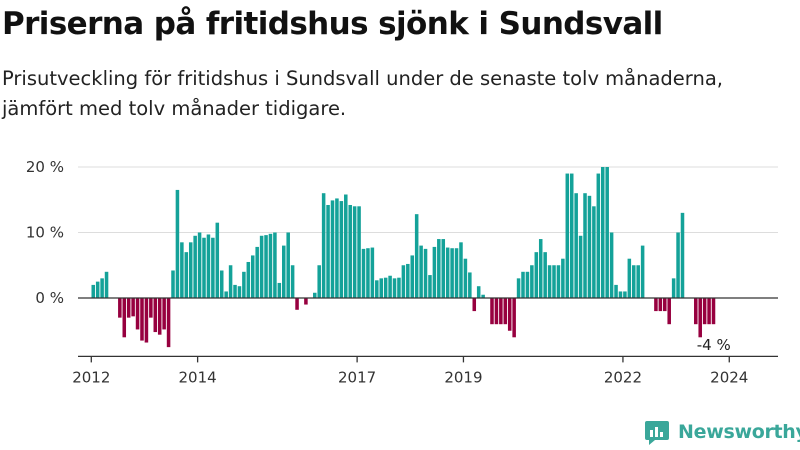 Image resolution: width=800 pixels, height=450 pixels. I want to click on x-tick-label: 2012, so click(91, 377).